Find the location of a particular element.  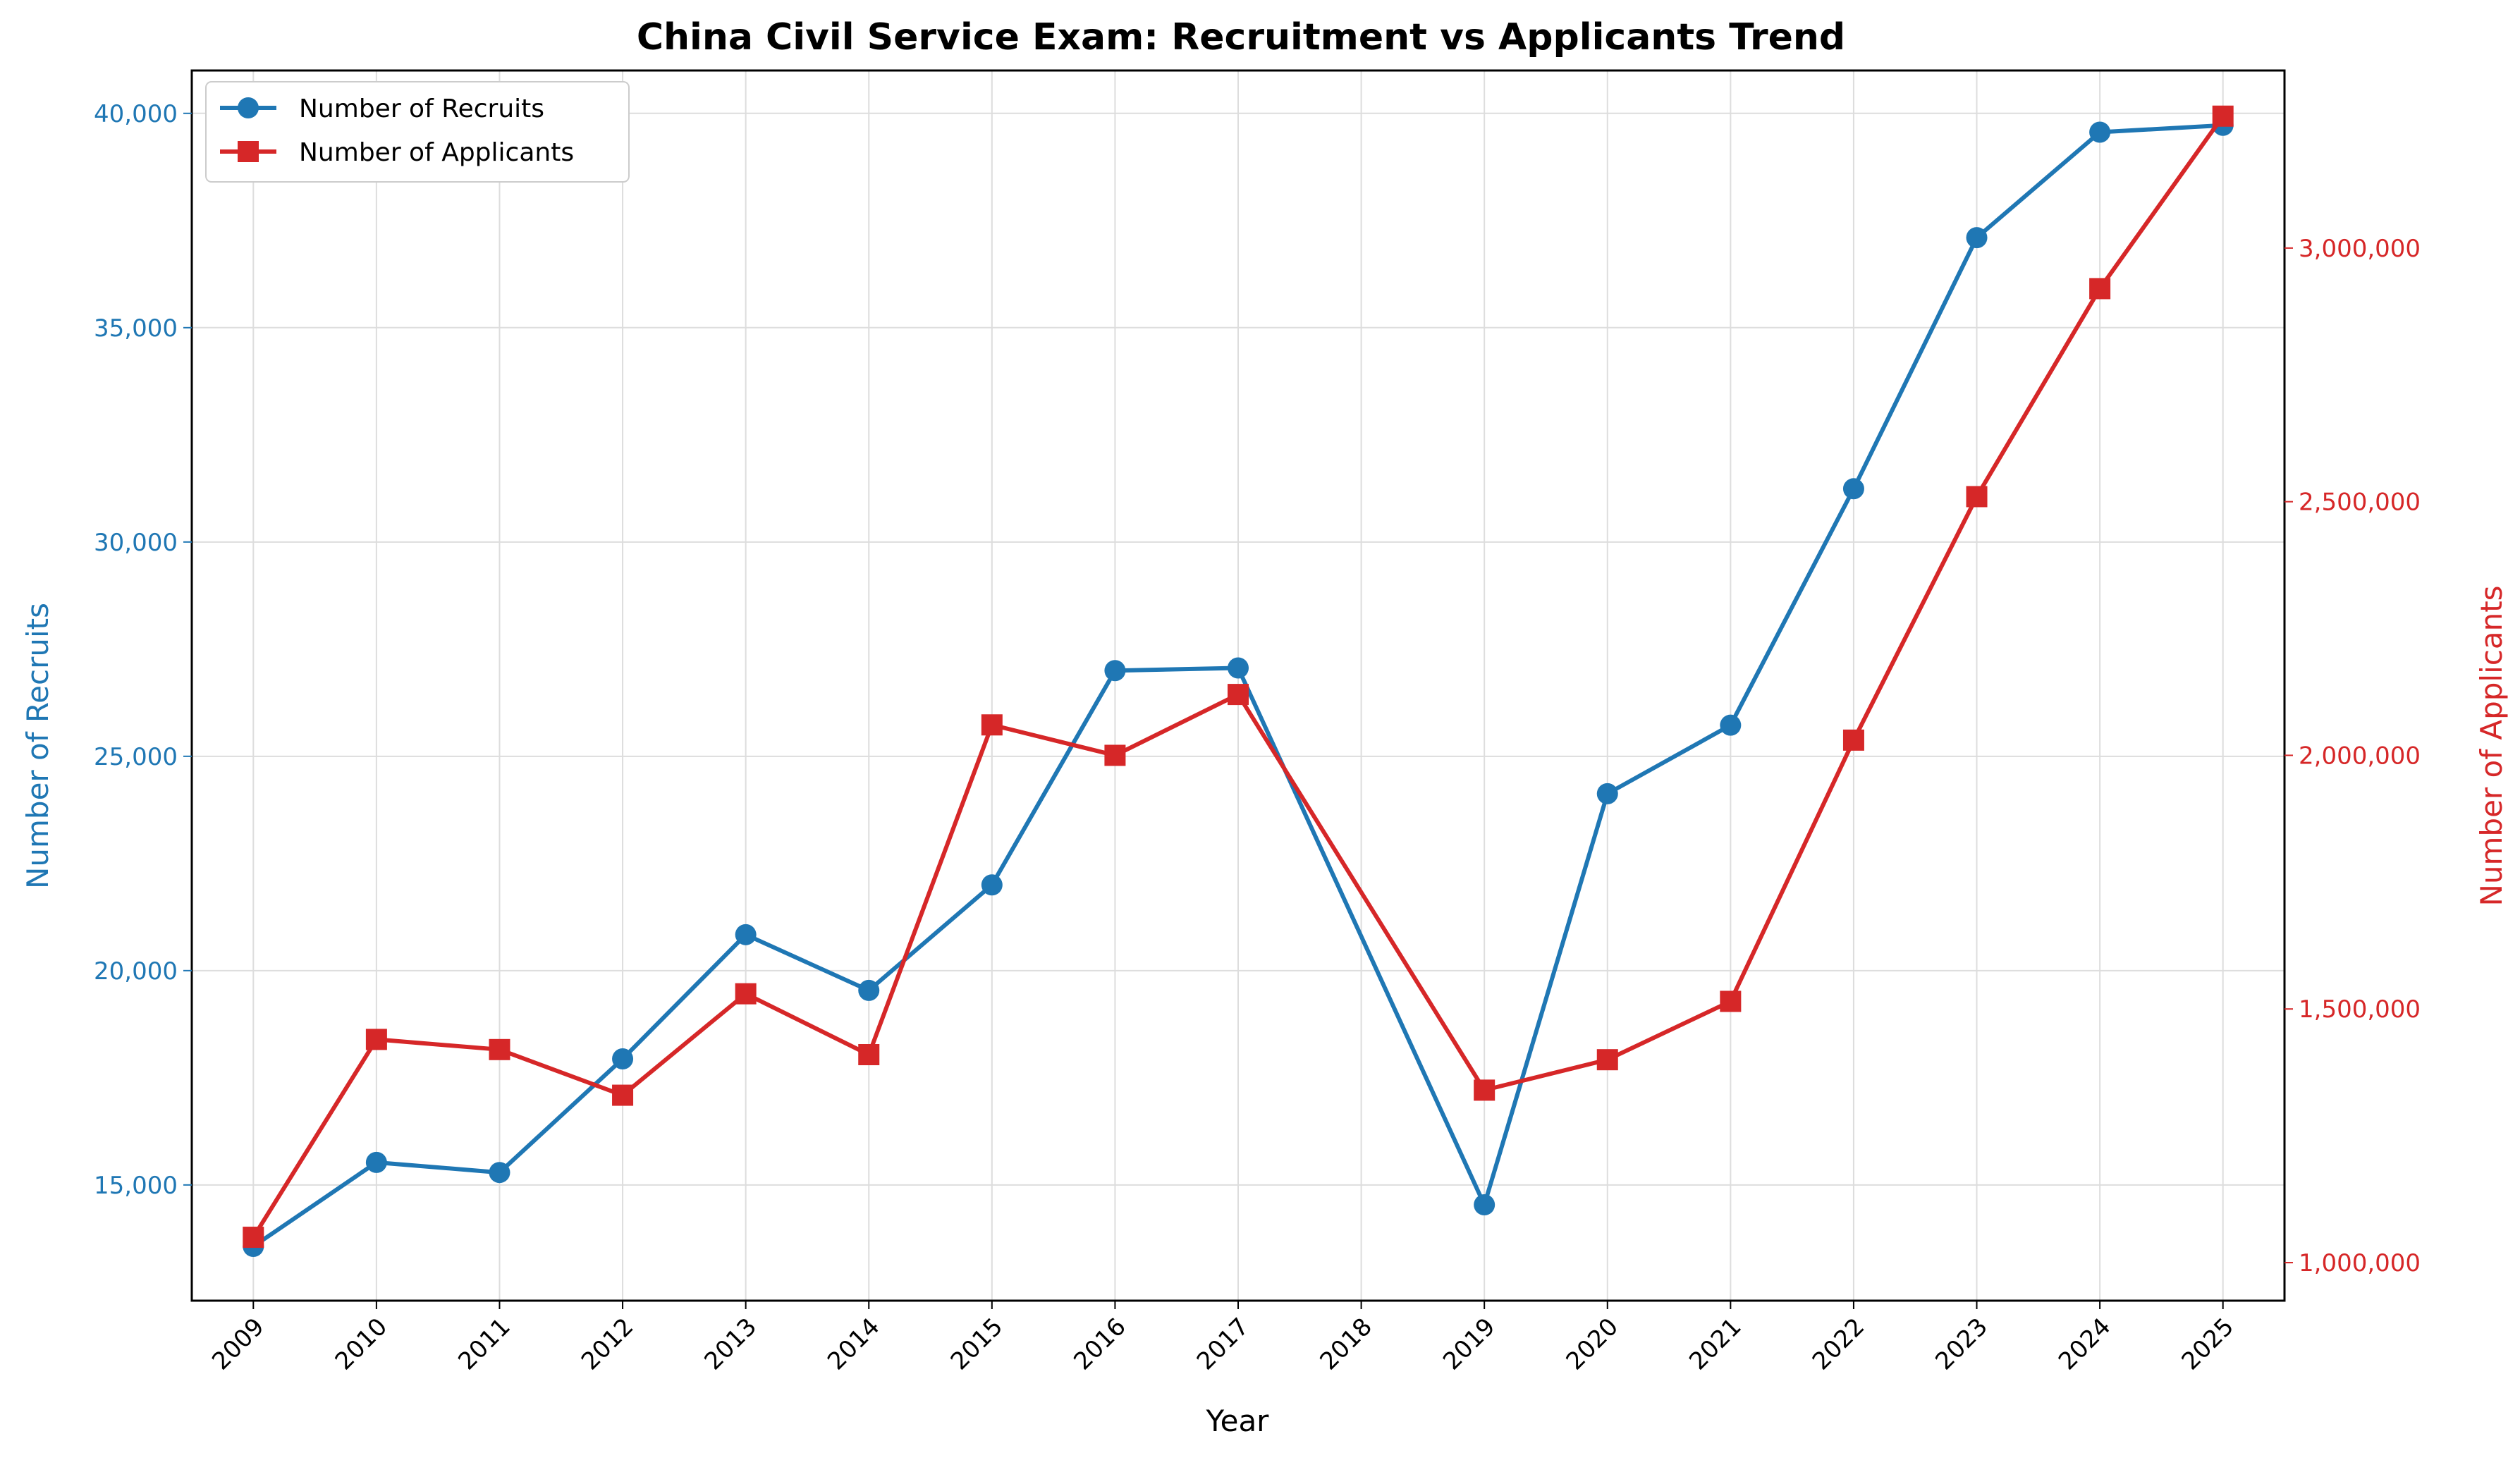

legend: Number of Recruits Number of Applicants is located at coordinates (417, 132).